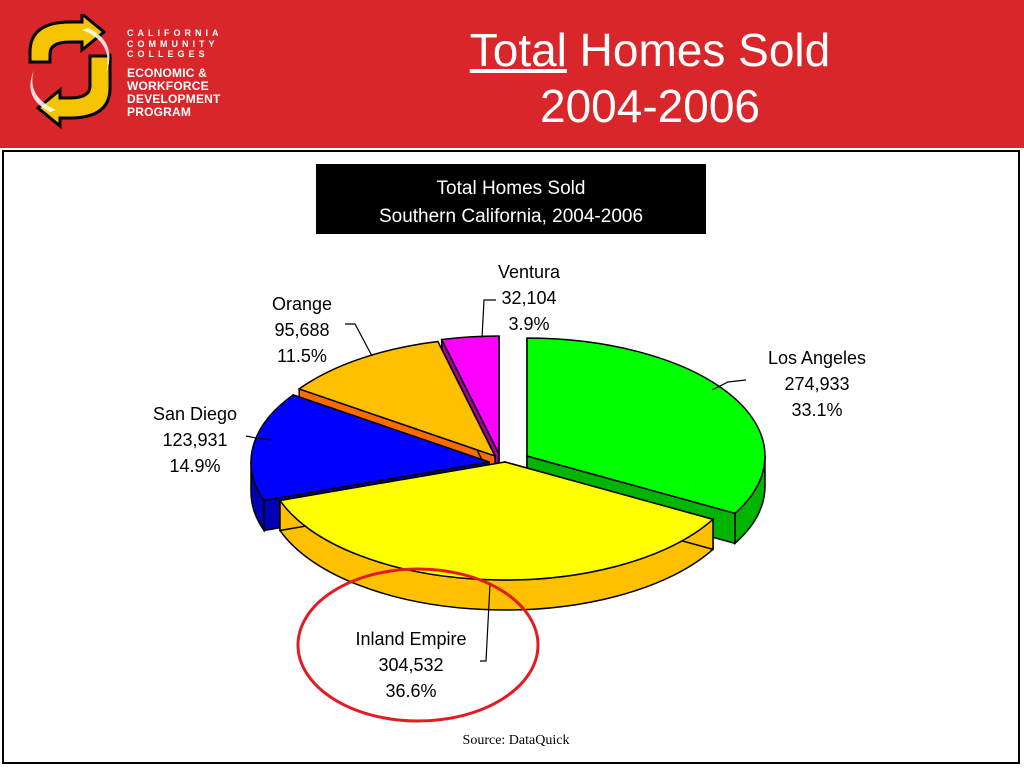 The height and width of the screenshot is (768, 1024). What do you see at coordinates (485, 622) in the screenshot?
I see `leader-line-inland-empire` at bounding box center [485, 622].